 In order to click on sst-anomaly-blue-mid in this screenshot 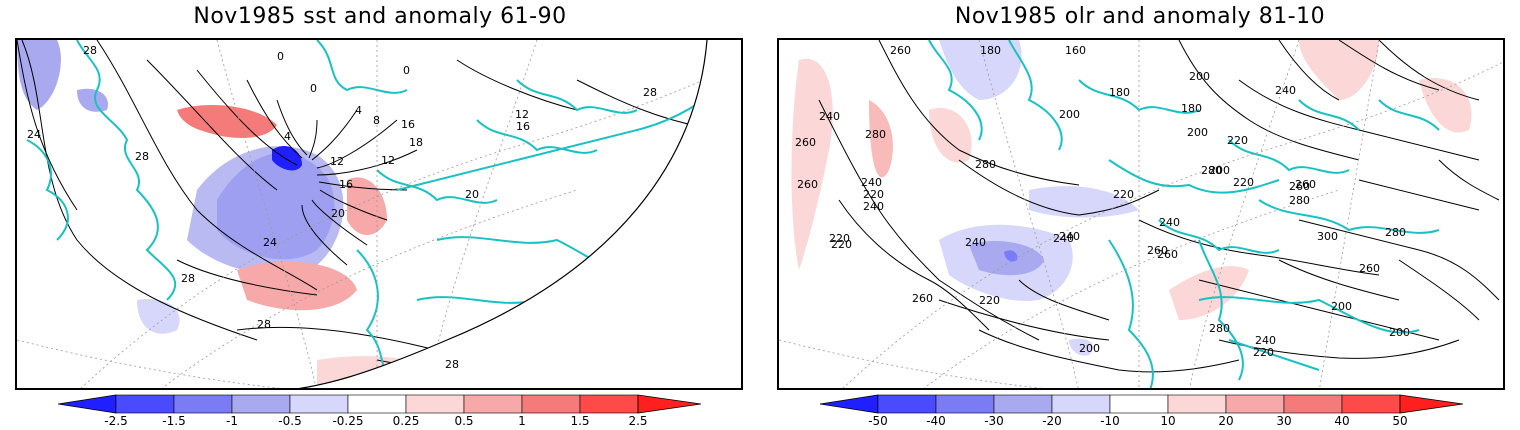, I will do `click(265, 210)`.